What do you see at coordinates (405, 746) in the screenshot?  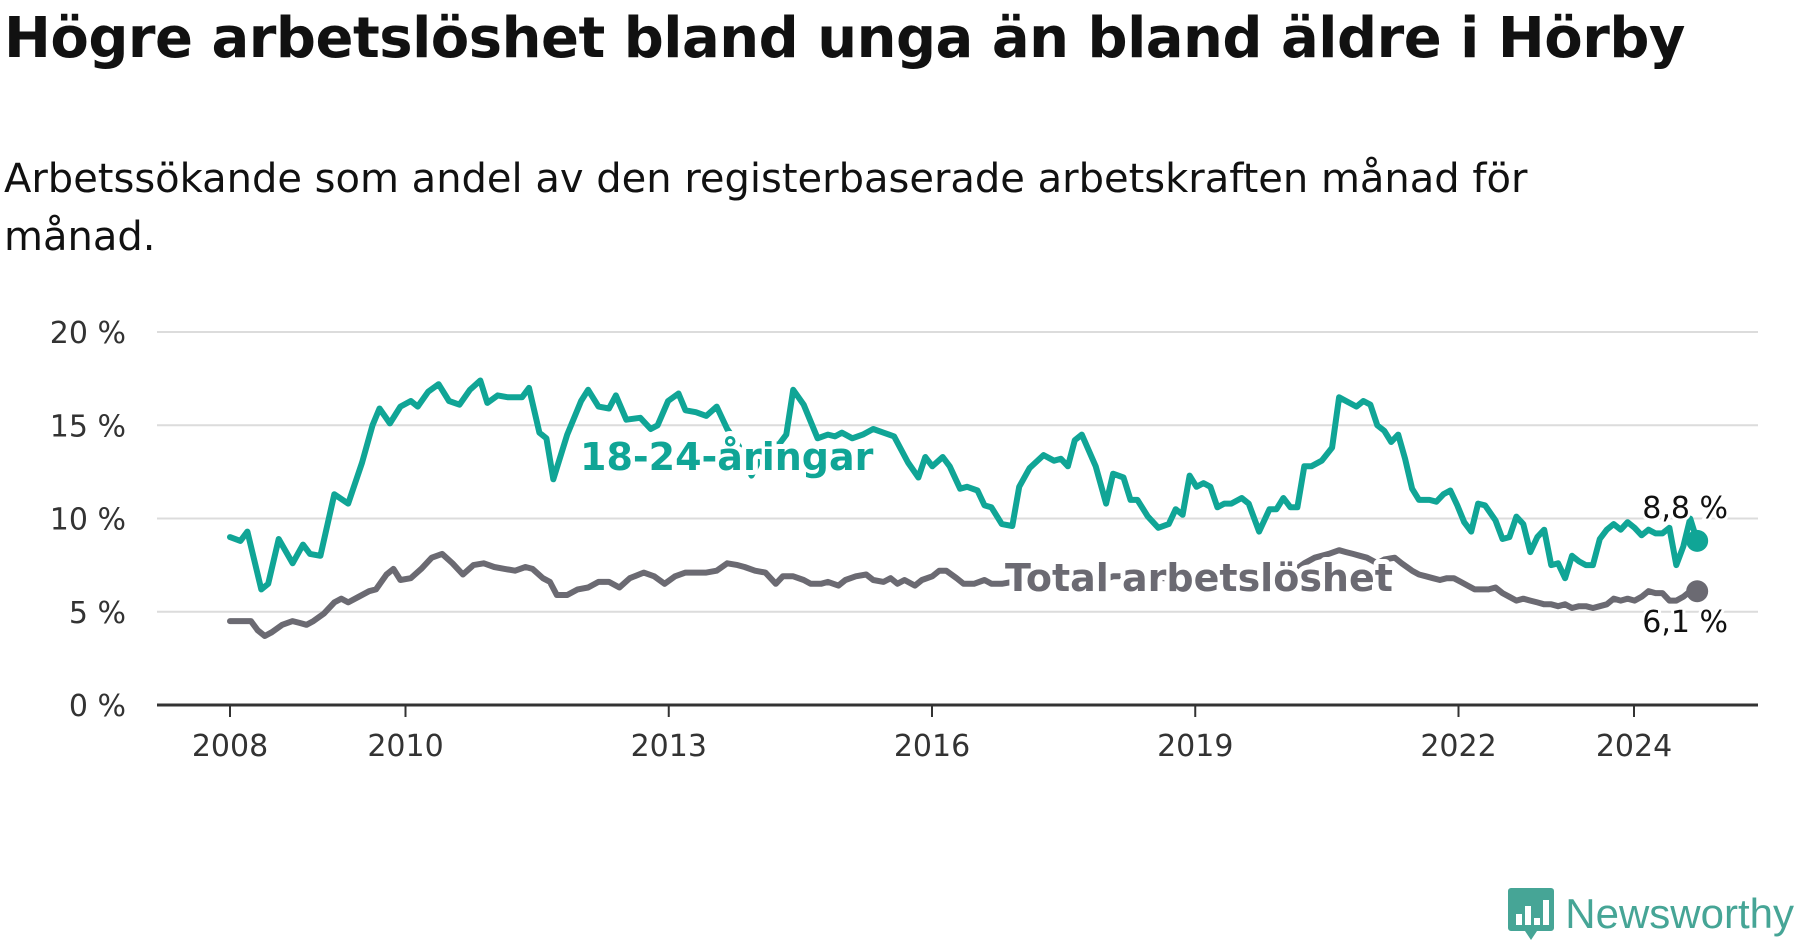 I see `x-tick-label: 2010` at bounding box center [405, 746].